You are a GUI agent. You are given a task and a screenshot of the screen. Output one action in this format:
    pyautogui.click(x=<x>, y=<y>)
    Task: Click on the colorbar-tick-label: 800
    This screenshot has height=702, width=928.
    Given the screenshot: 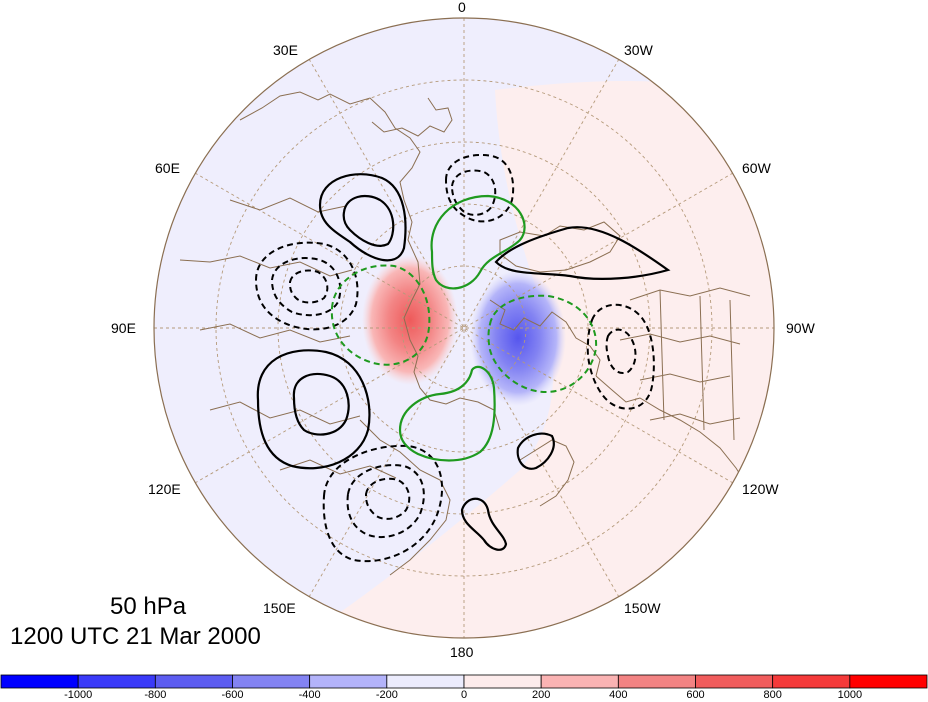 What is the action you would take?
    pyautogui.click(x=772, y=695)
    